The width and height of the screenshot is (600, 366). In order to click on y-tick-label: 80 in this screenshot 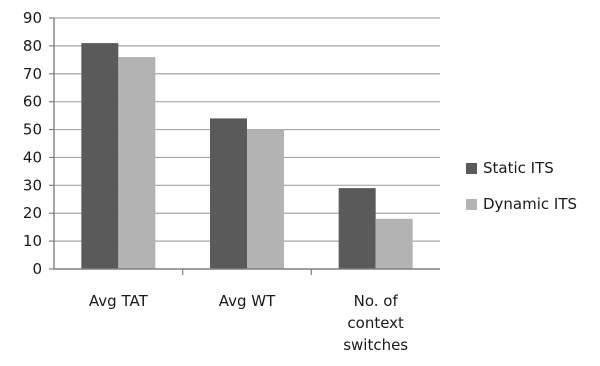, I will do `click(32, 46)`.